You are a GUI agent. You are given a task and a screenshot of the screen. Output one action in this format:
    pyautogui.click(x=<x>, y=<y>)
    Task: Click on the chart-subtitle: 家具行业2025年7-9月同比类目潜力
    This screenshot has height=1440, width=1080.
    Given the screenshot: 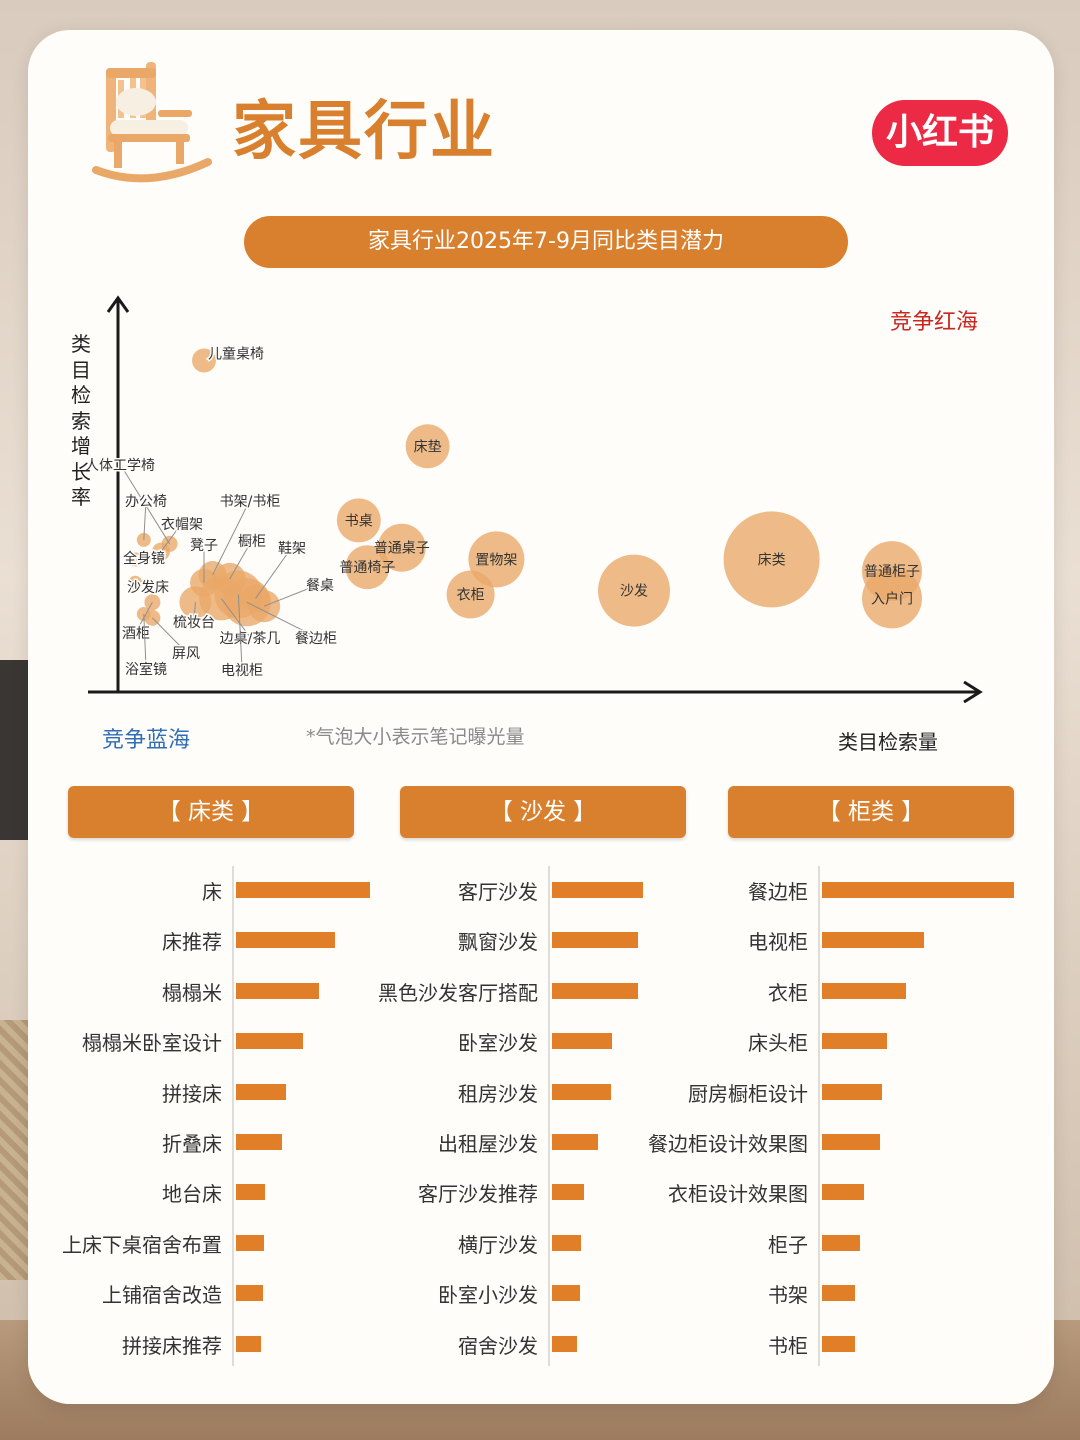 What is the action you would take?
    pyautogui.click(x=546, y=242)
    